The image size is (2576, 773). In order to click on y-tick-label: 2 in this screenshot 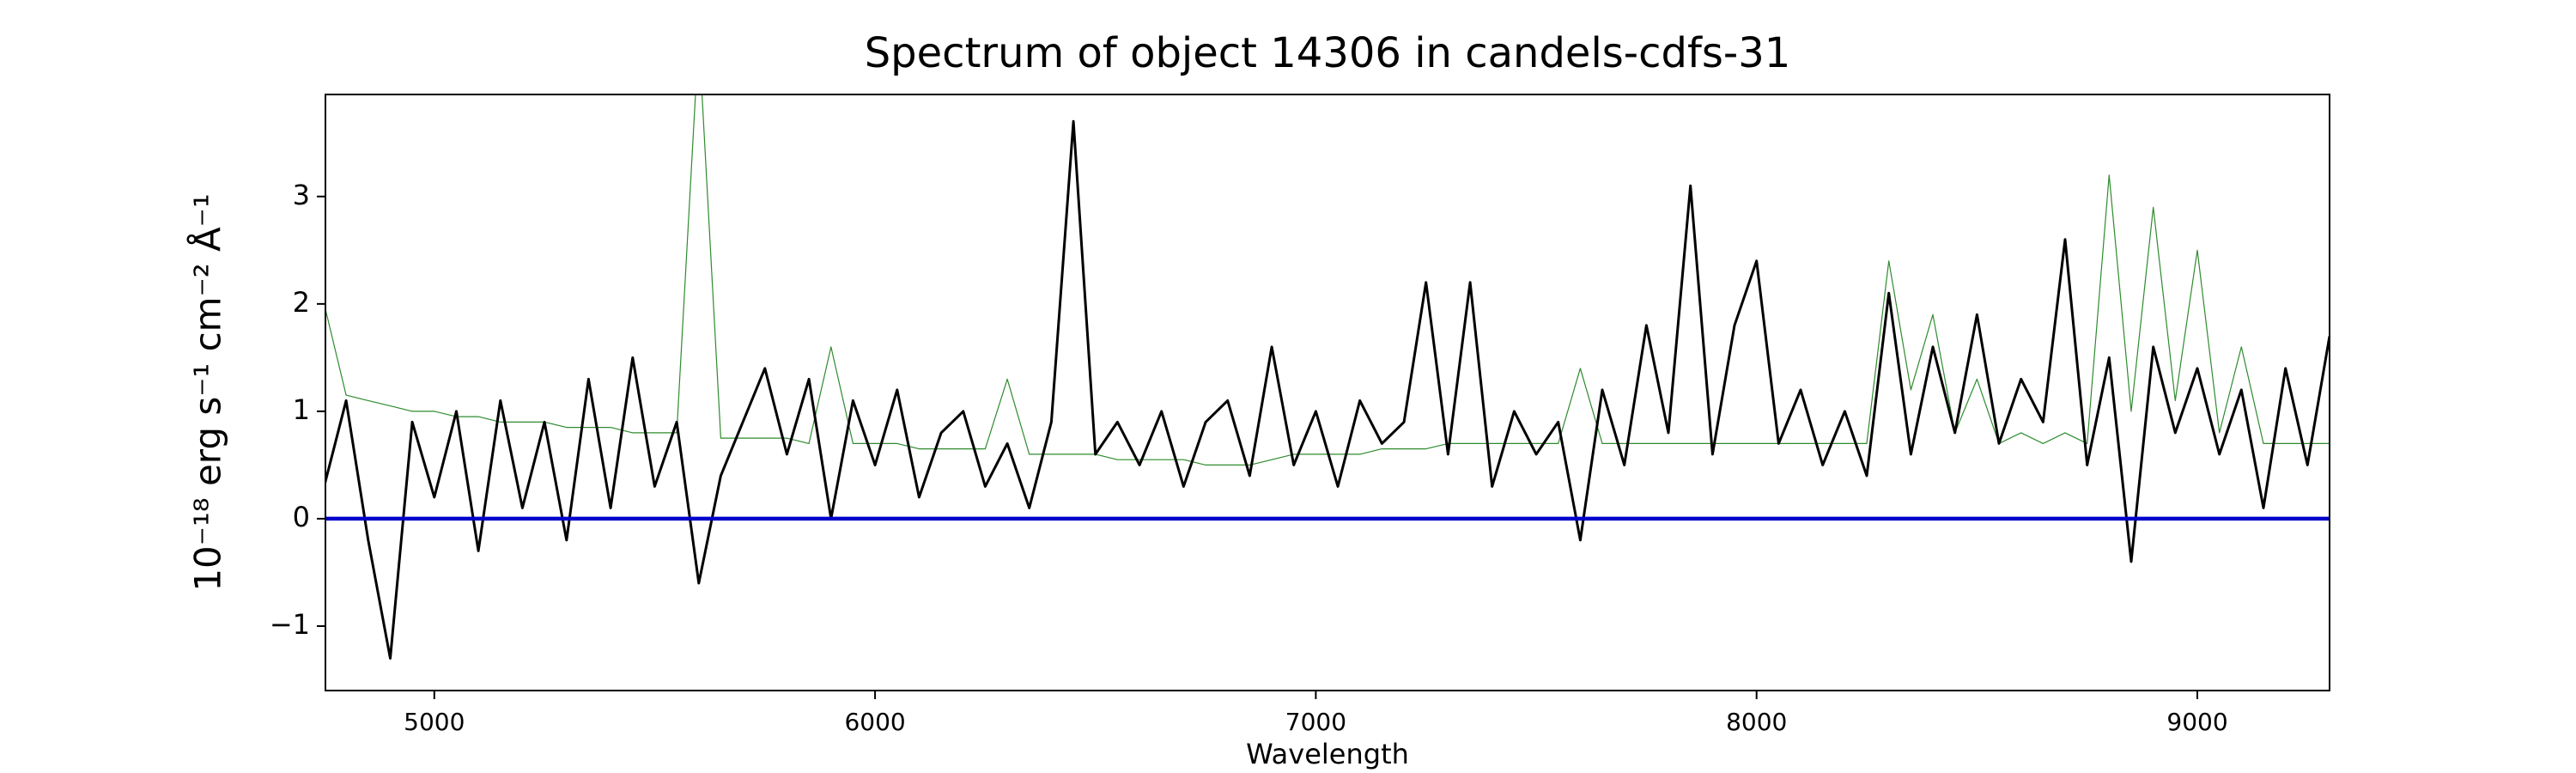, I will do `click(301, 302)`.